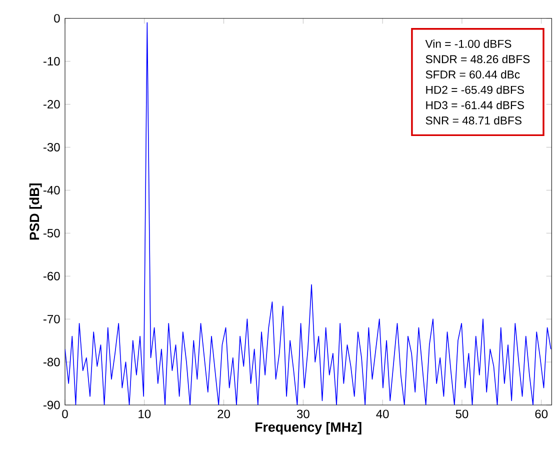  I want to click on x-tick-label: 20, so click(224, 414).